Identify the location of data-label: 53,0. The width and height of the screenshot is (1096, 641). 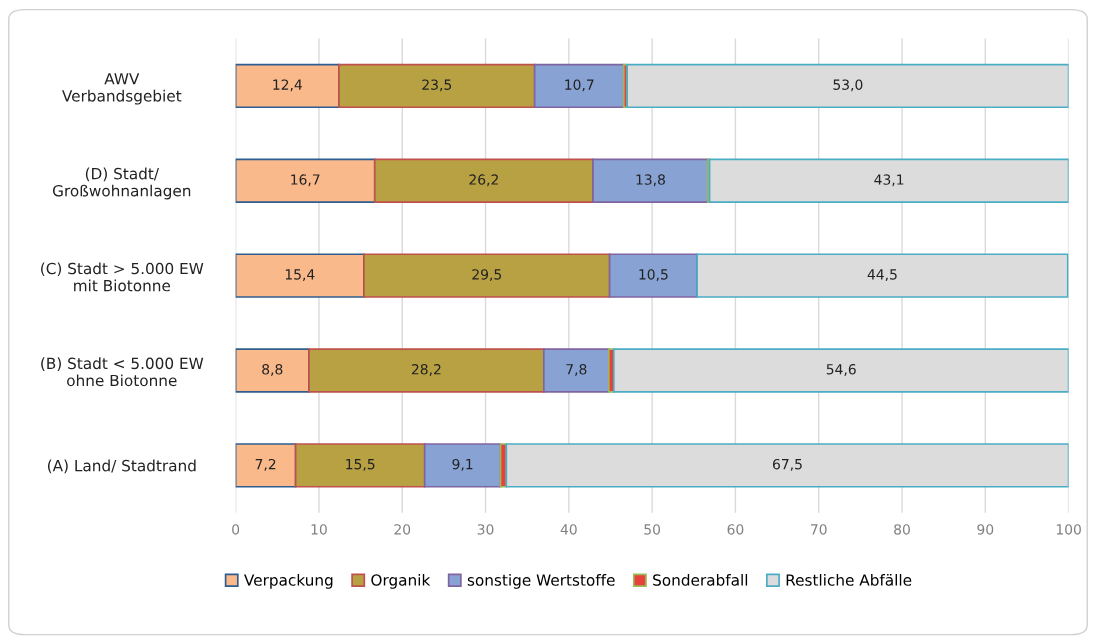
(848, 85).